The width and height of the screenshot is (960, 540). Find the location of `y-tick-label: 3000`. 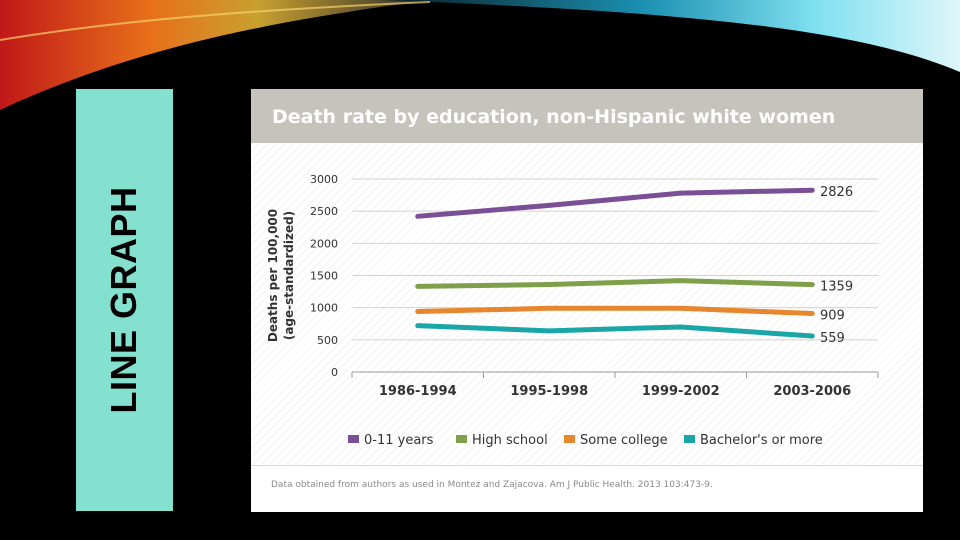

y-tick-label: 3000 is located at coordinates (324, 179).